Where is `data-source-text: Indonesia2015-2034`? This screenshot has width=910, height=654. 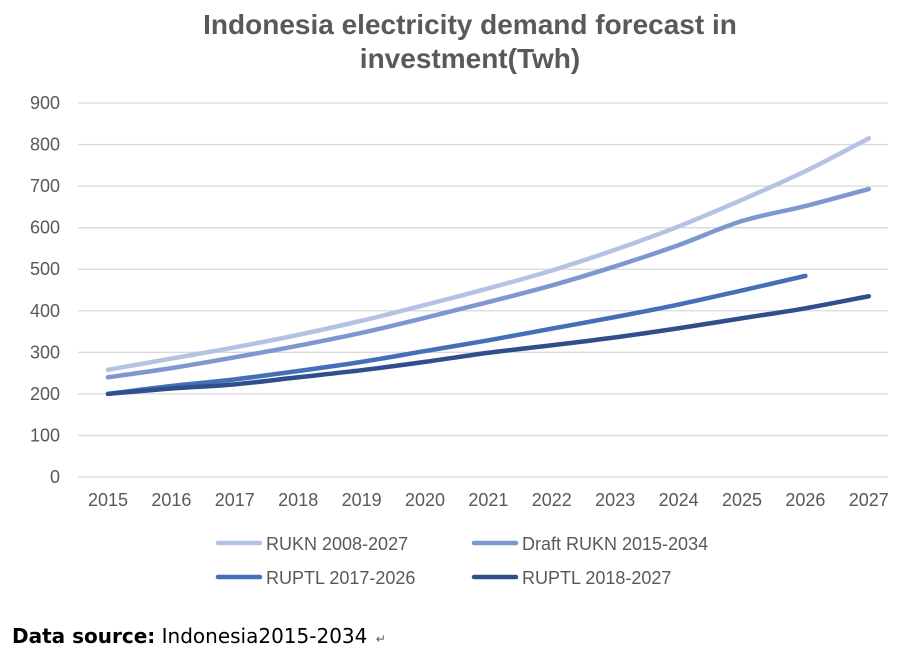 data-source-text: Indonesia2015-2034 is located at coordinates (264, 636).